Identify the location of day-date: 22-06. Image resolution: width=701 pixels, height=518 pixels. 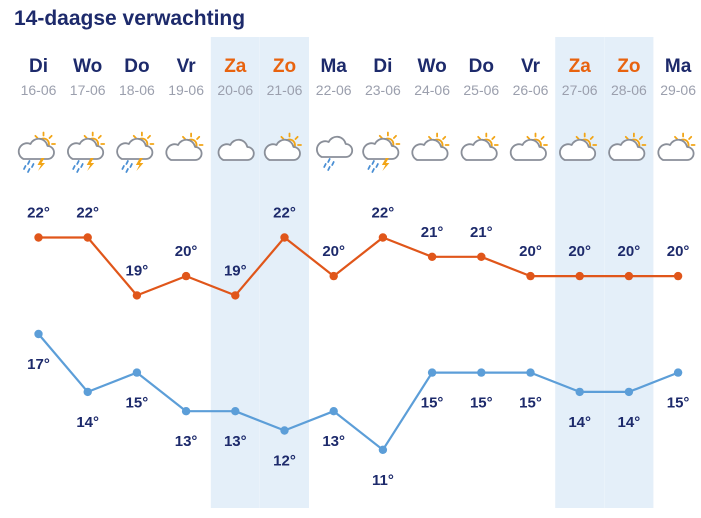
(334, 90).